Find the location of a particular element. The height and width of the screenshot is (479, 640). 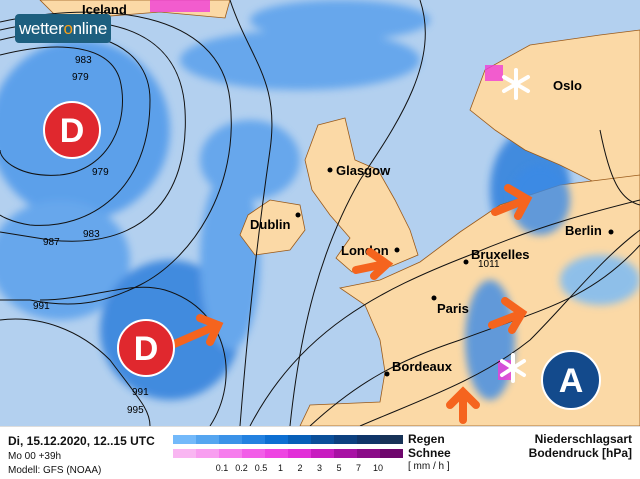

scale-tick: 2 is located at coordinates (300, 468).